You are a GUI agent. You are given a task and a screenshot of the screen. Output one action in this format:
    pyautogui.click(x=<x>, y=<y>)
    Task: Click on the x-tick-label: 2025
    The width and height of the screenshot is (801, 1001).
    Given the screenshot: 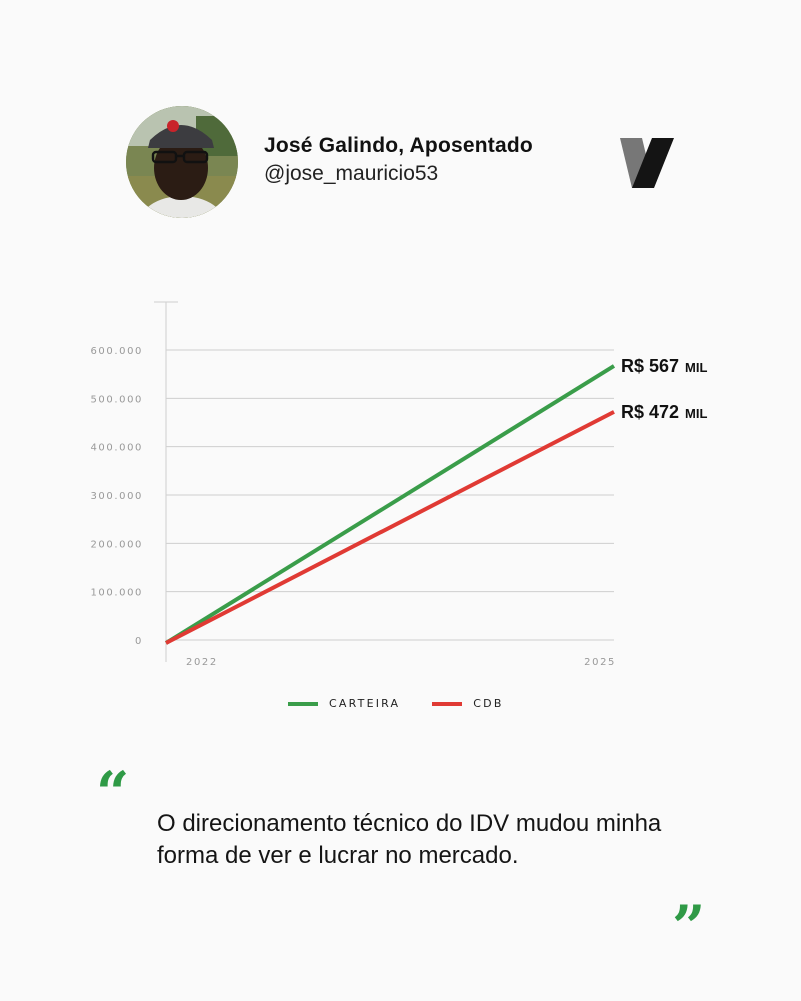 What is the action you would take?
    pyautogui.click(x=600, y=662)
    